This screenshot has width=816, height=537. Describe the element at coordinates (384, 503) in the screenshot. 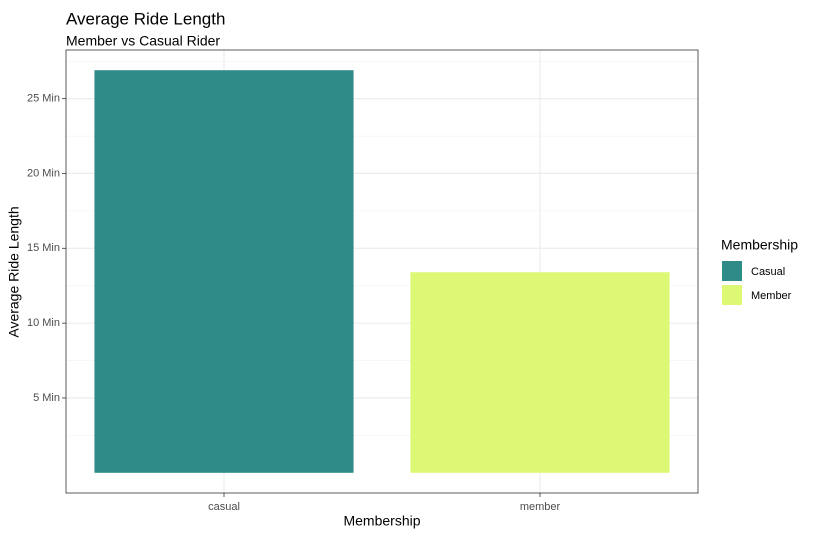

I see `x-axis: casual member` at that location.